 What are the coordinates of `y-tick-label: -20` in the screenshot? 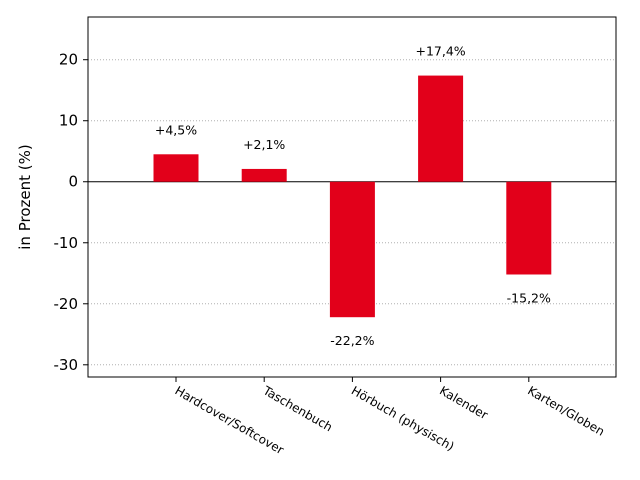 It's located at (66, 304).